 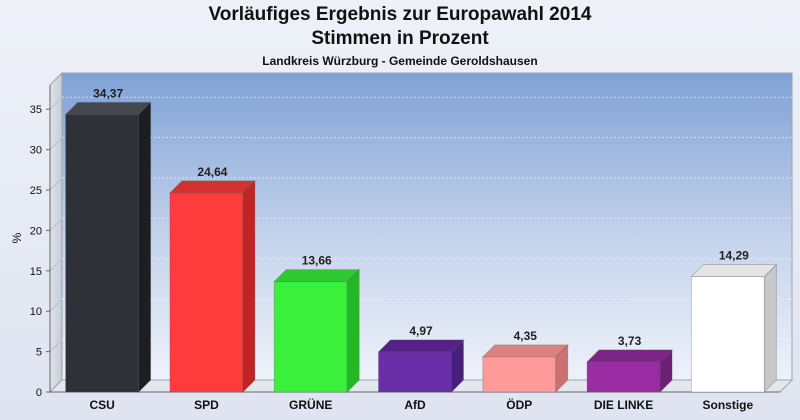 I want to click on y-tick-label: 0, so click(x=39, y=393).